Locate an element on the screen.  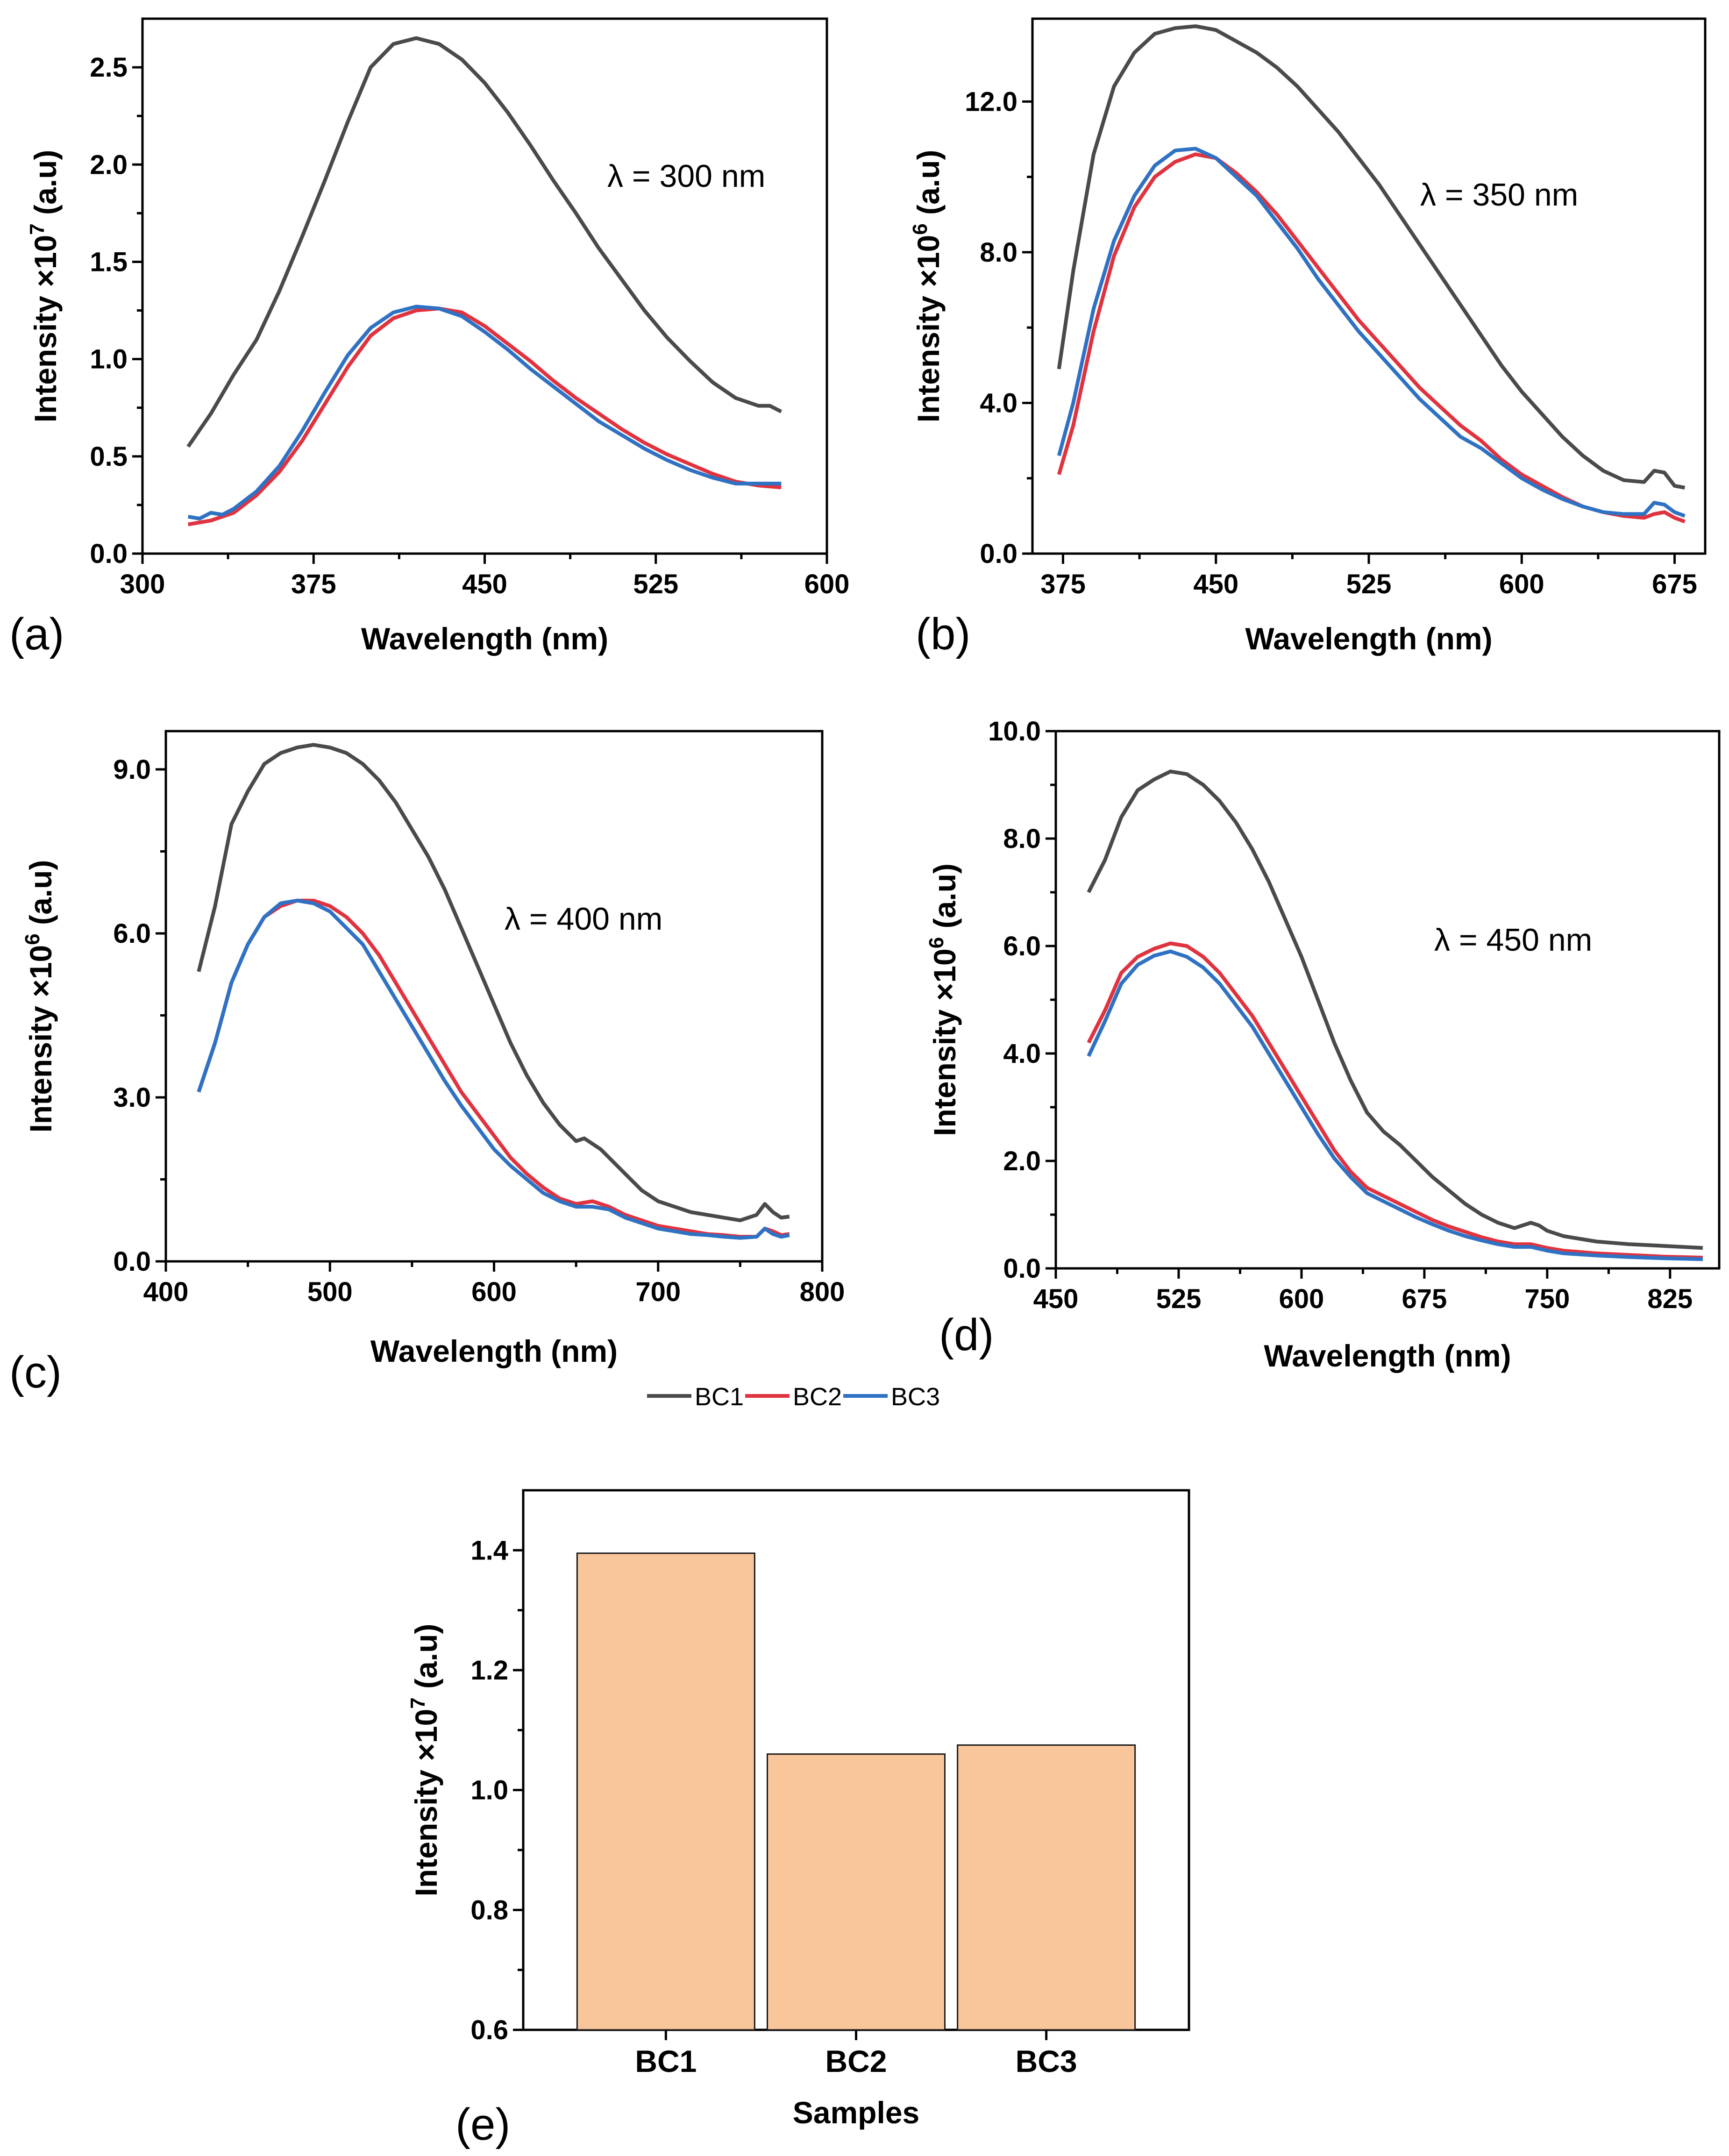
x-tick-label: 400 is located at coordinates (166, 1292).